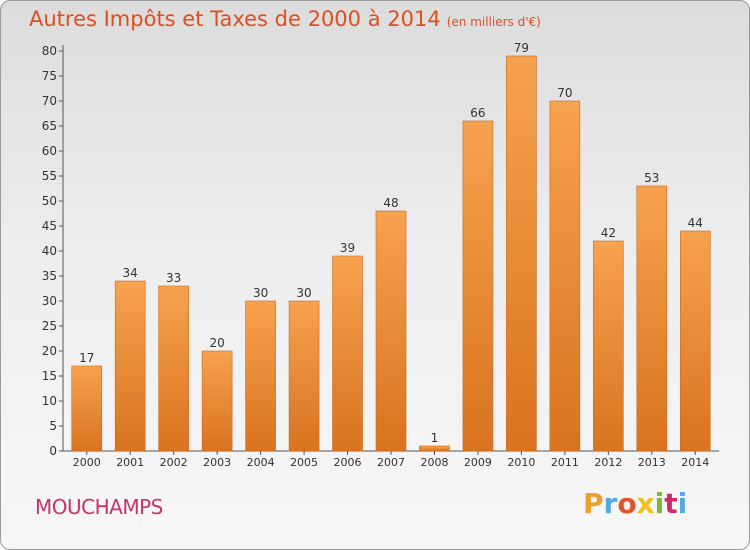 Image resolution: width=750 pixels, height=550 pixels. What do you see at coordinates (49, 326) in the screenshot?
I see `y-tick-label: 25` at bounding box center [49, 326].